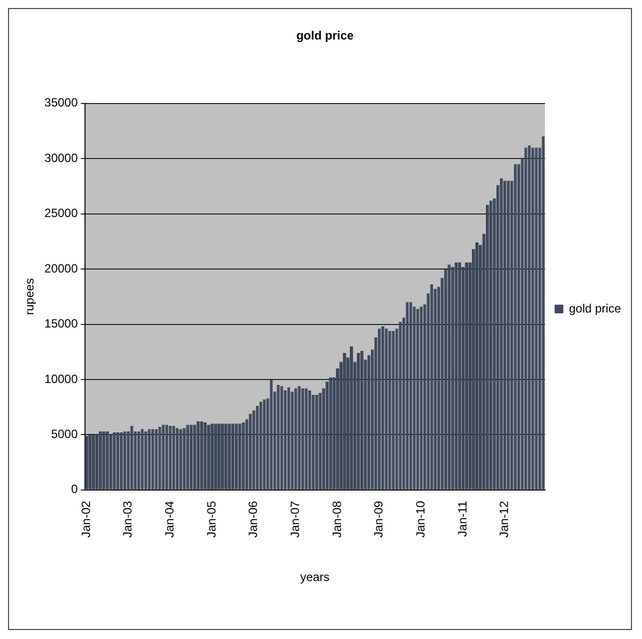  Describe the element at coordinates (61, 103) in the screenshot. I see `y-tick-label: 35000` at that location.